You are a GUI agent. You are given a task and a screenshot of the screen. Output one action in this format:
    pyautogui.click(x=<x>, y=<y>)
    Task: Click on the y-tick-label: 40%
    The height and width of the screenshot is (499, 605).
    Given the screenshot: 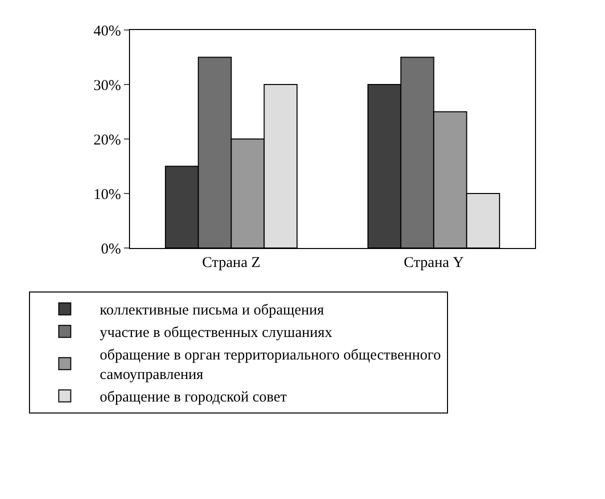 What is the action you would take?
    pyautogui.click(x=107, y=31)
    